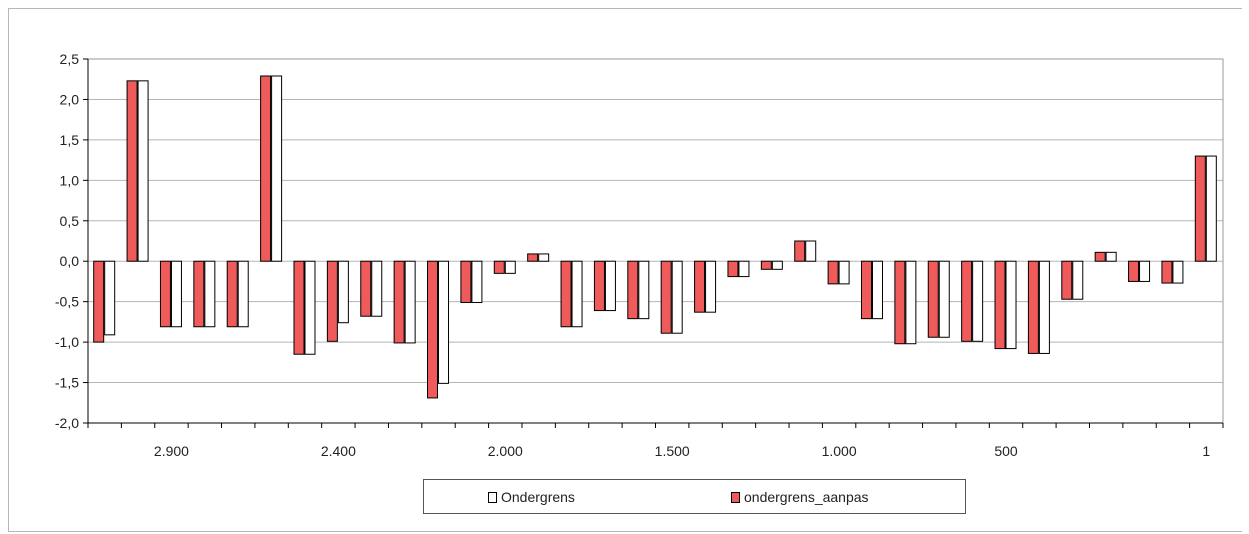 This screenshot has width=1249, height=534. I want to click on legend-label-ondergrens: Ondergrens, so click(538, 497).